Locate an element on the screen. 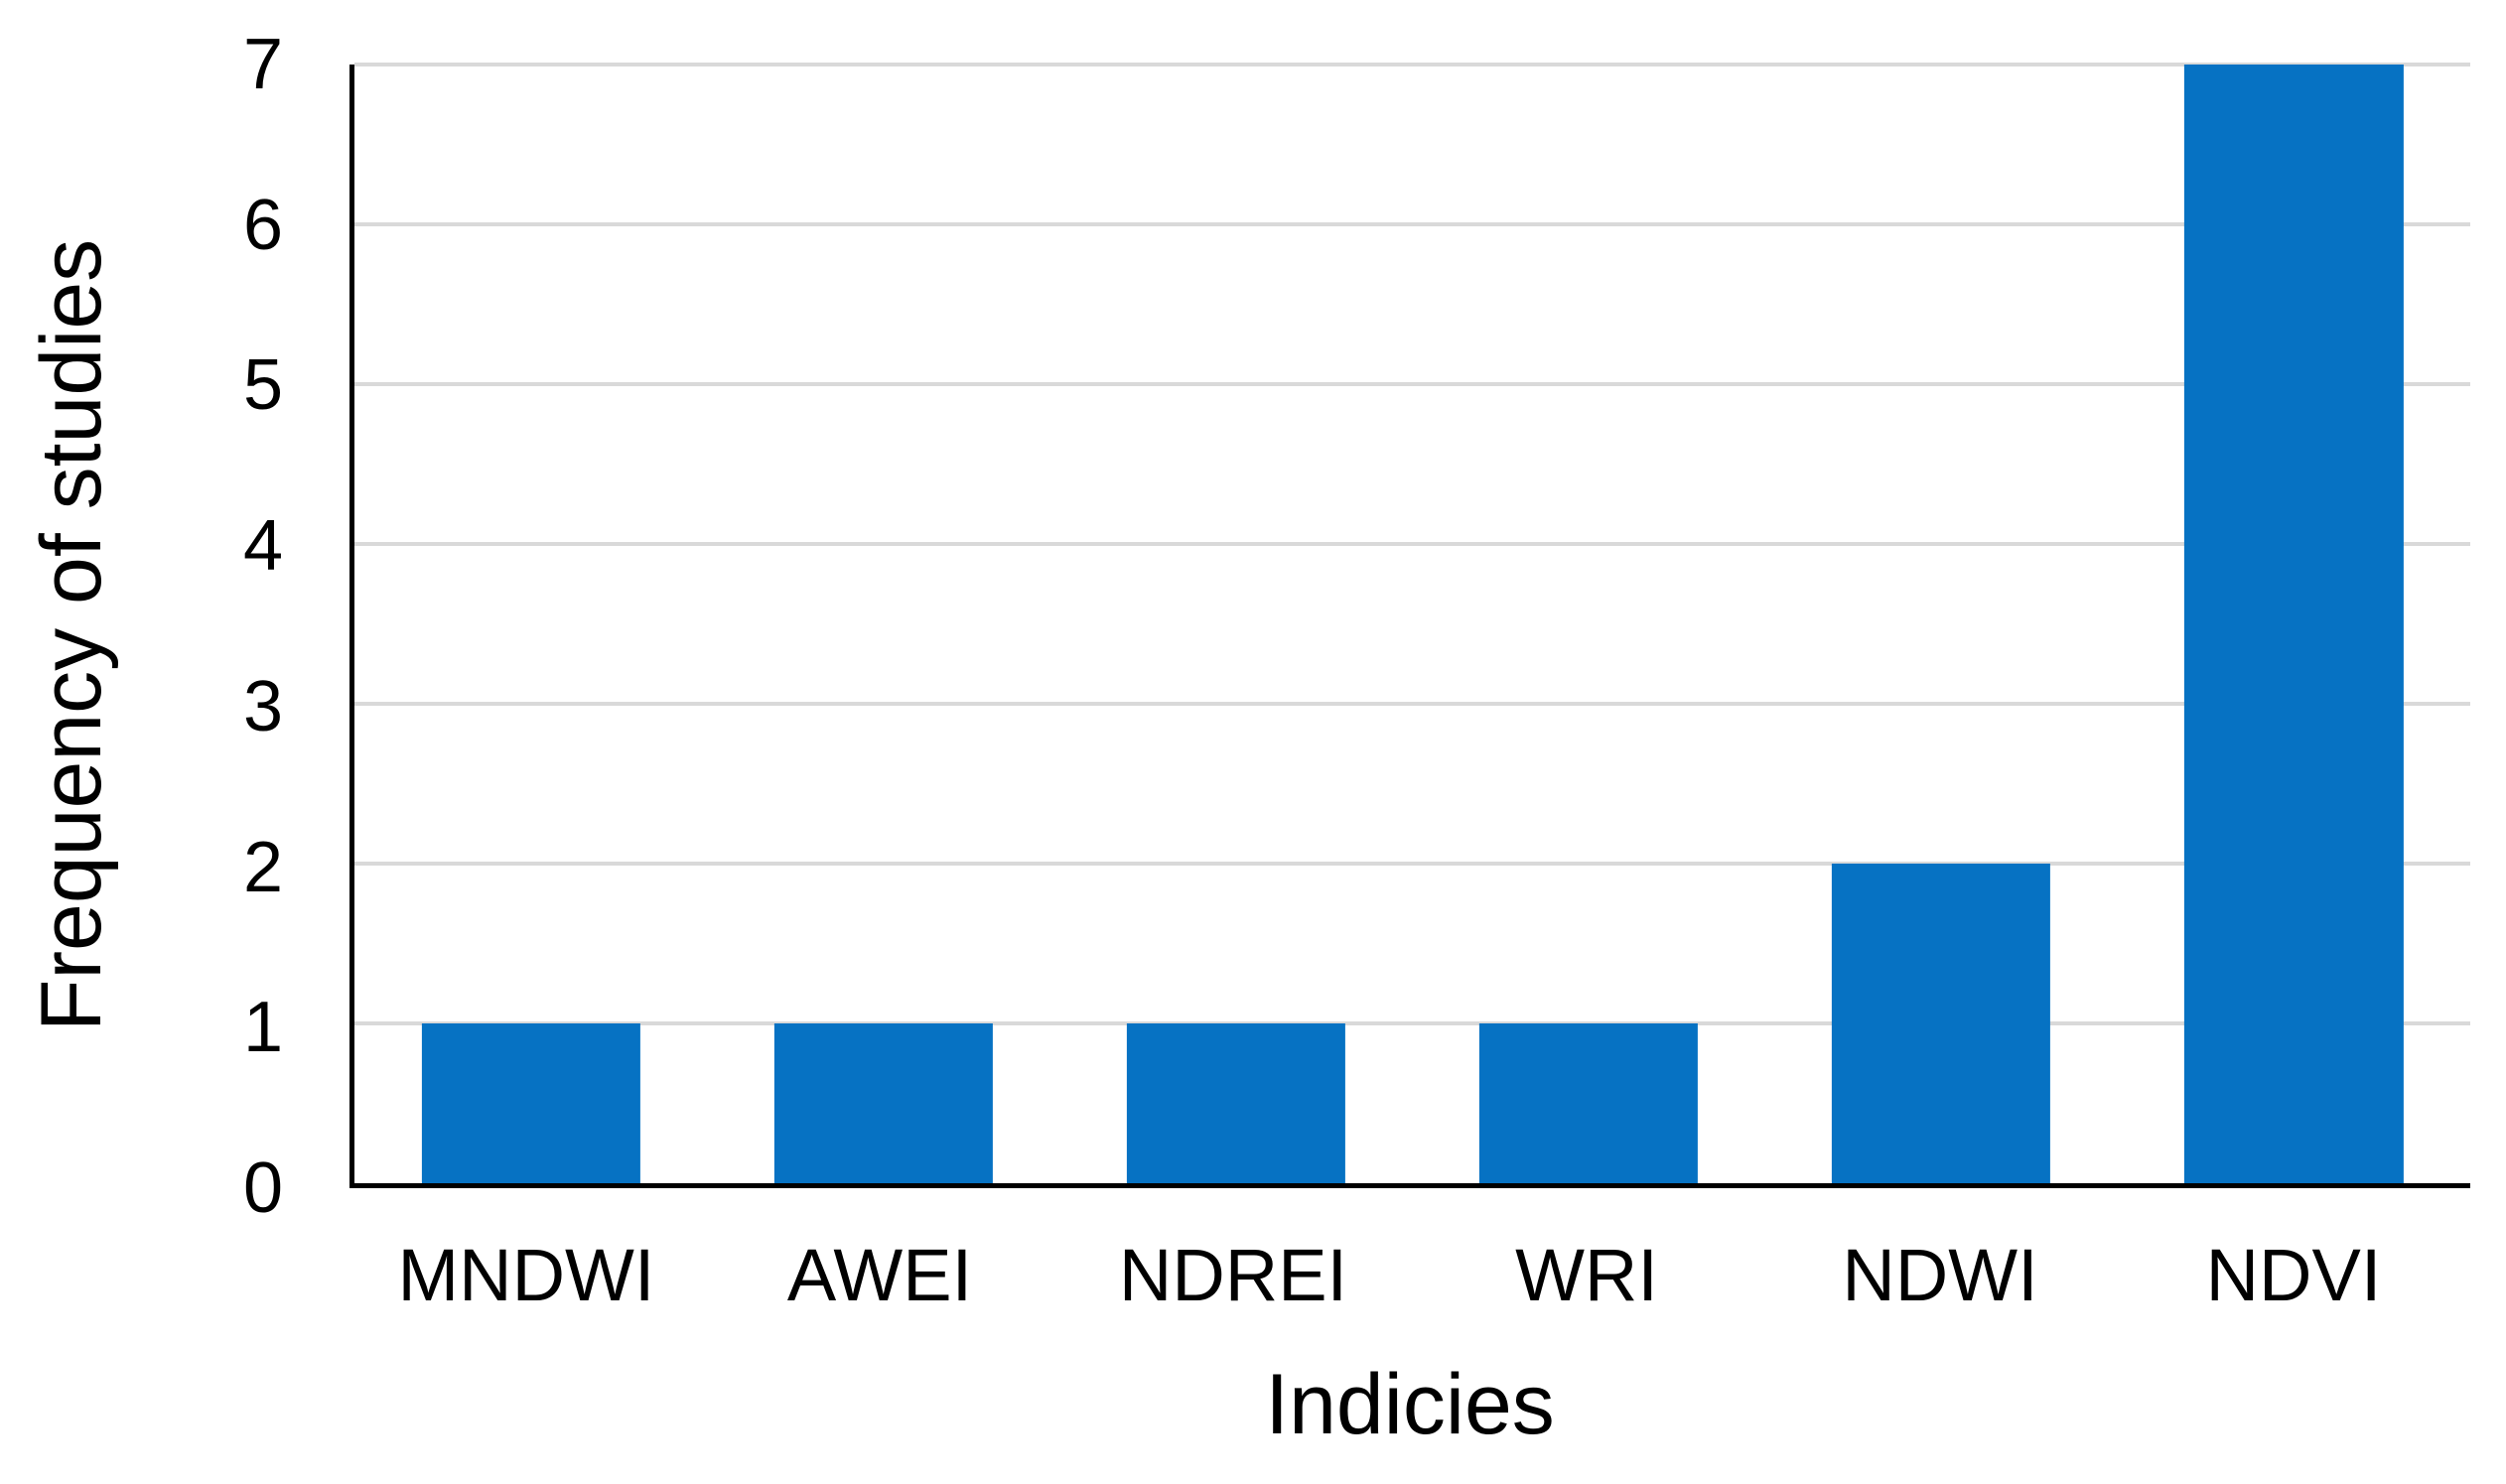  bar-ndvi is located at coordinates (2294, 624).